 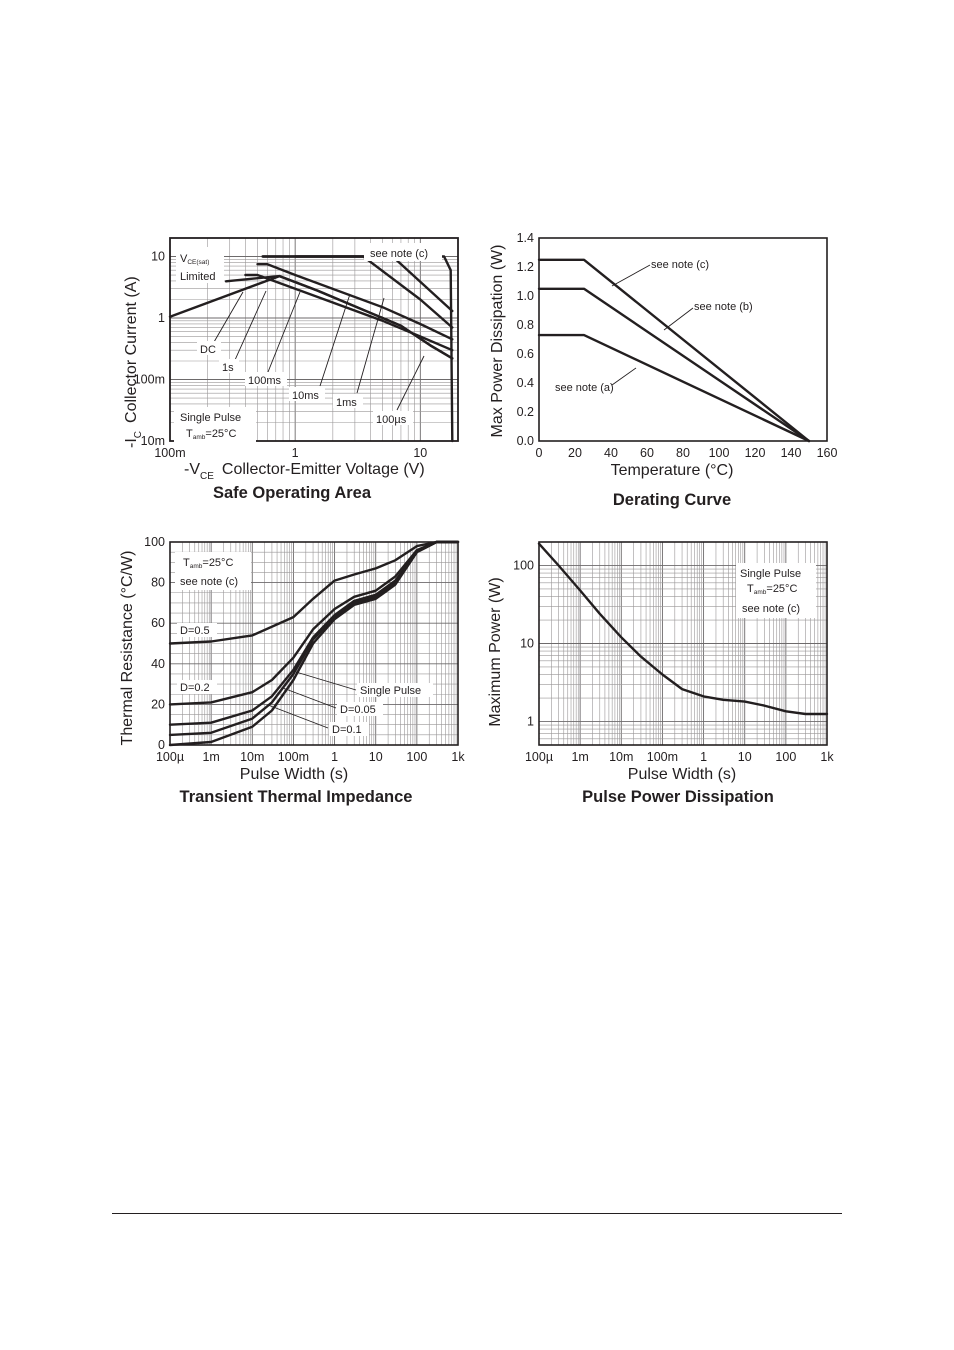 I want to click on pulse-series-boundary-line, so click(x=683, y=629).